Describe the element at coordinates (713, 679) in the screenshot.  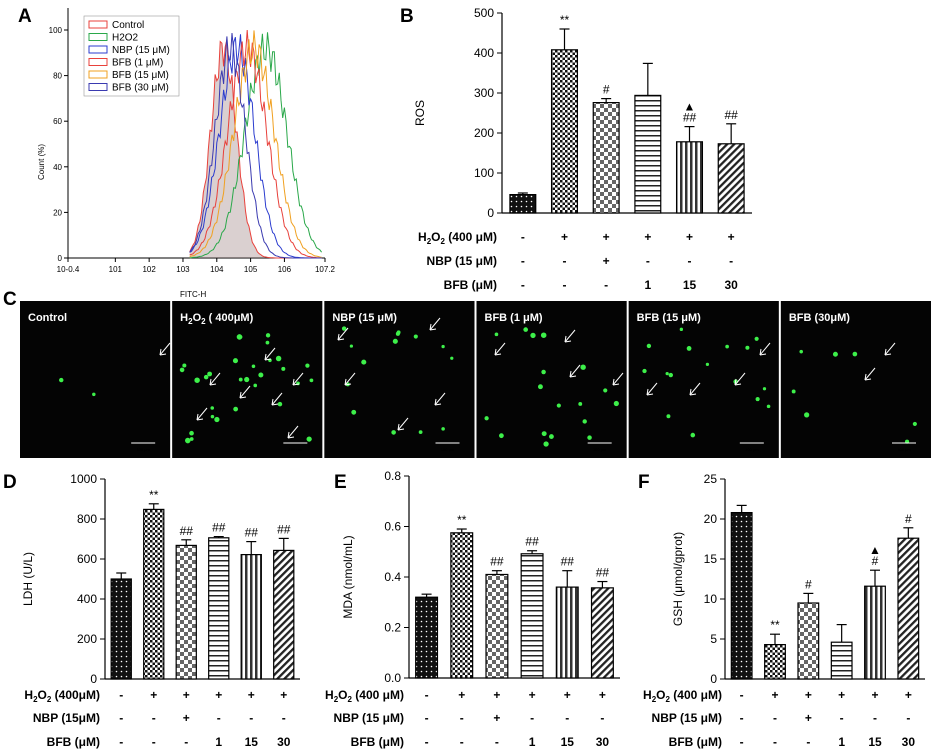
I see `y-tick-label: 0` at that location.